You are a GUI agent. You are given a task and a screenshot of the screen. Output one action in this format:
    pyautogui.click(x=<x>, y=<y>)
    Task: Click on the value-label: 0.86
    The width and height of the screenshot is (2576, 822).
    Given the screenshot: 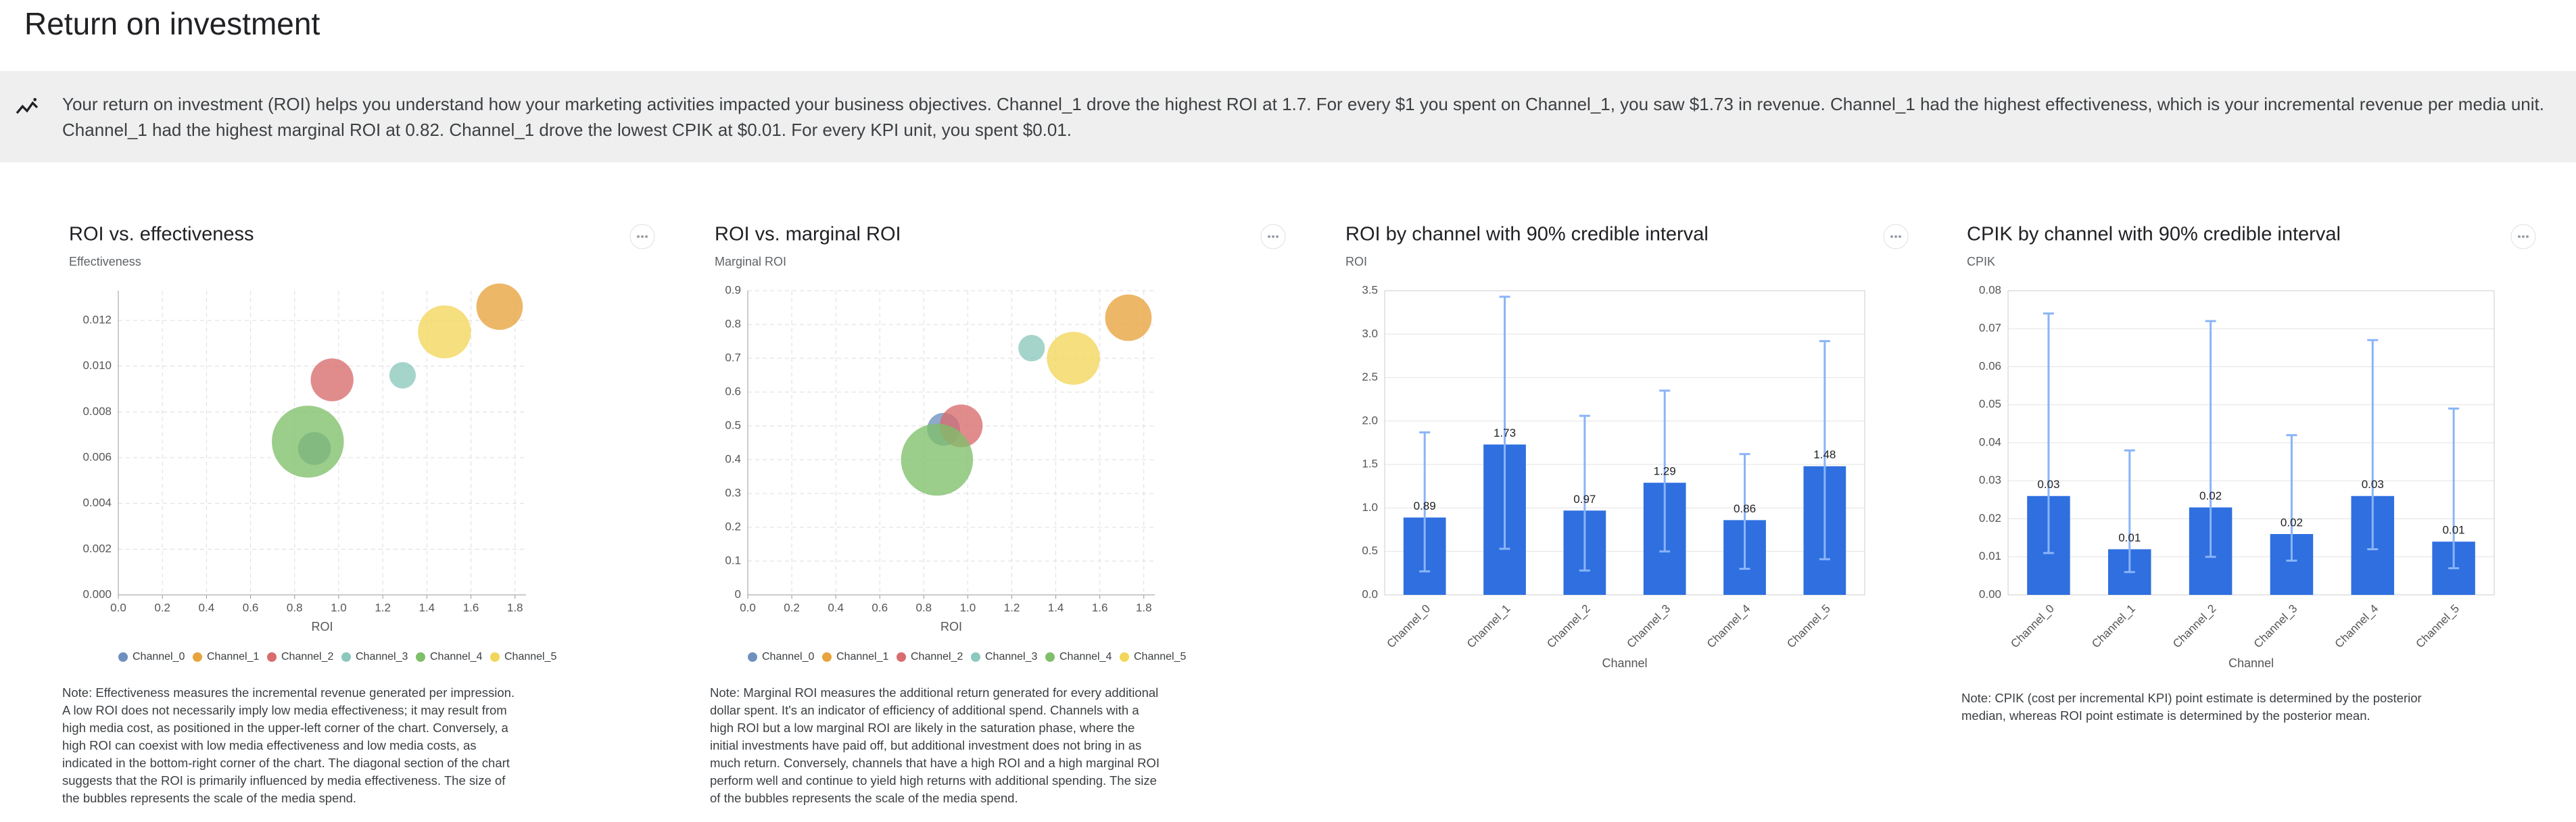 What is the action you would take?
    pyautogui.click(x=1745, y=508)
    